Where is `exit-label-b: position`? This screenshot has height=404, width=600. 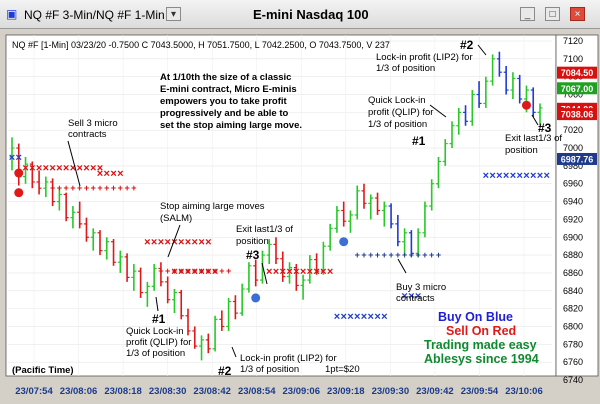 exit-label-b: position is located at coordinates (521, 150).